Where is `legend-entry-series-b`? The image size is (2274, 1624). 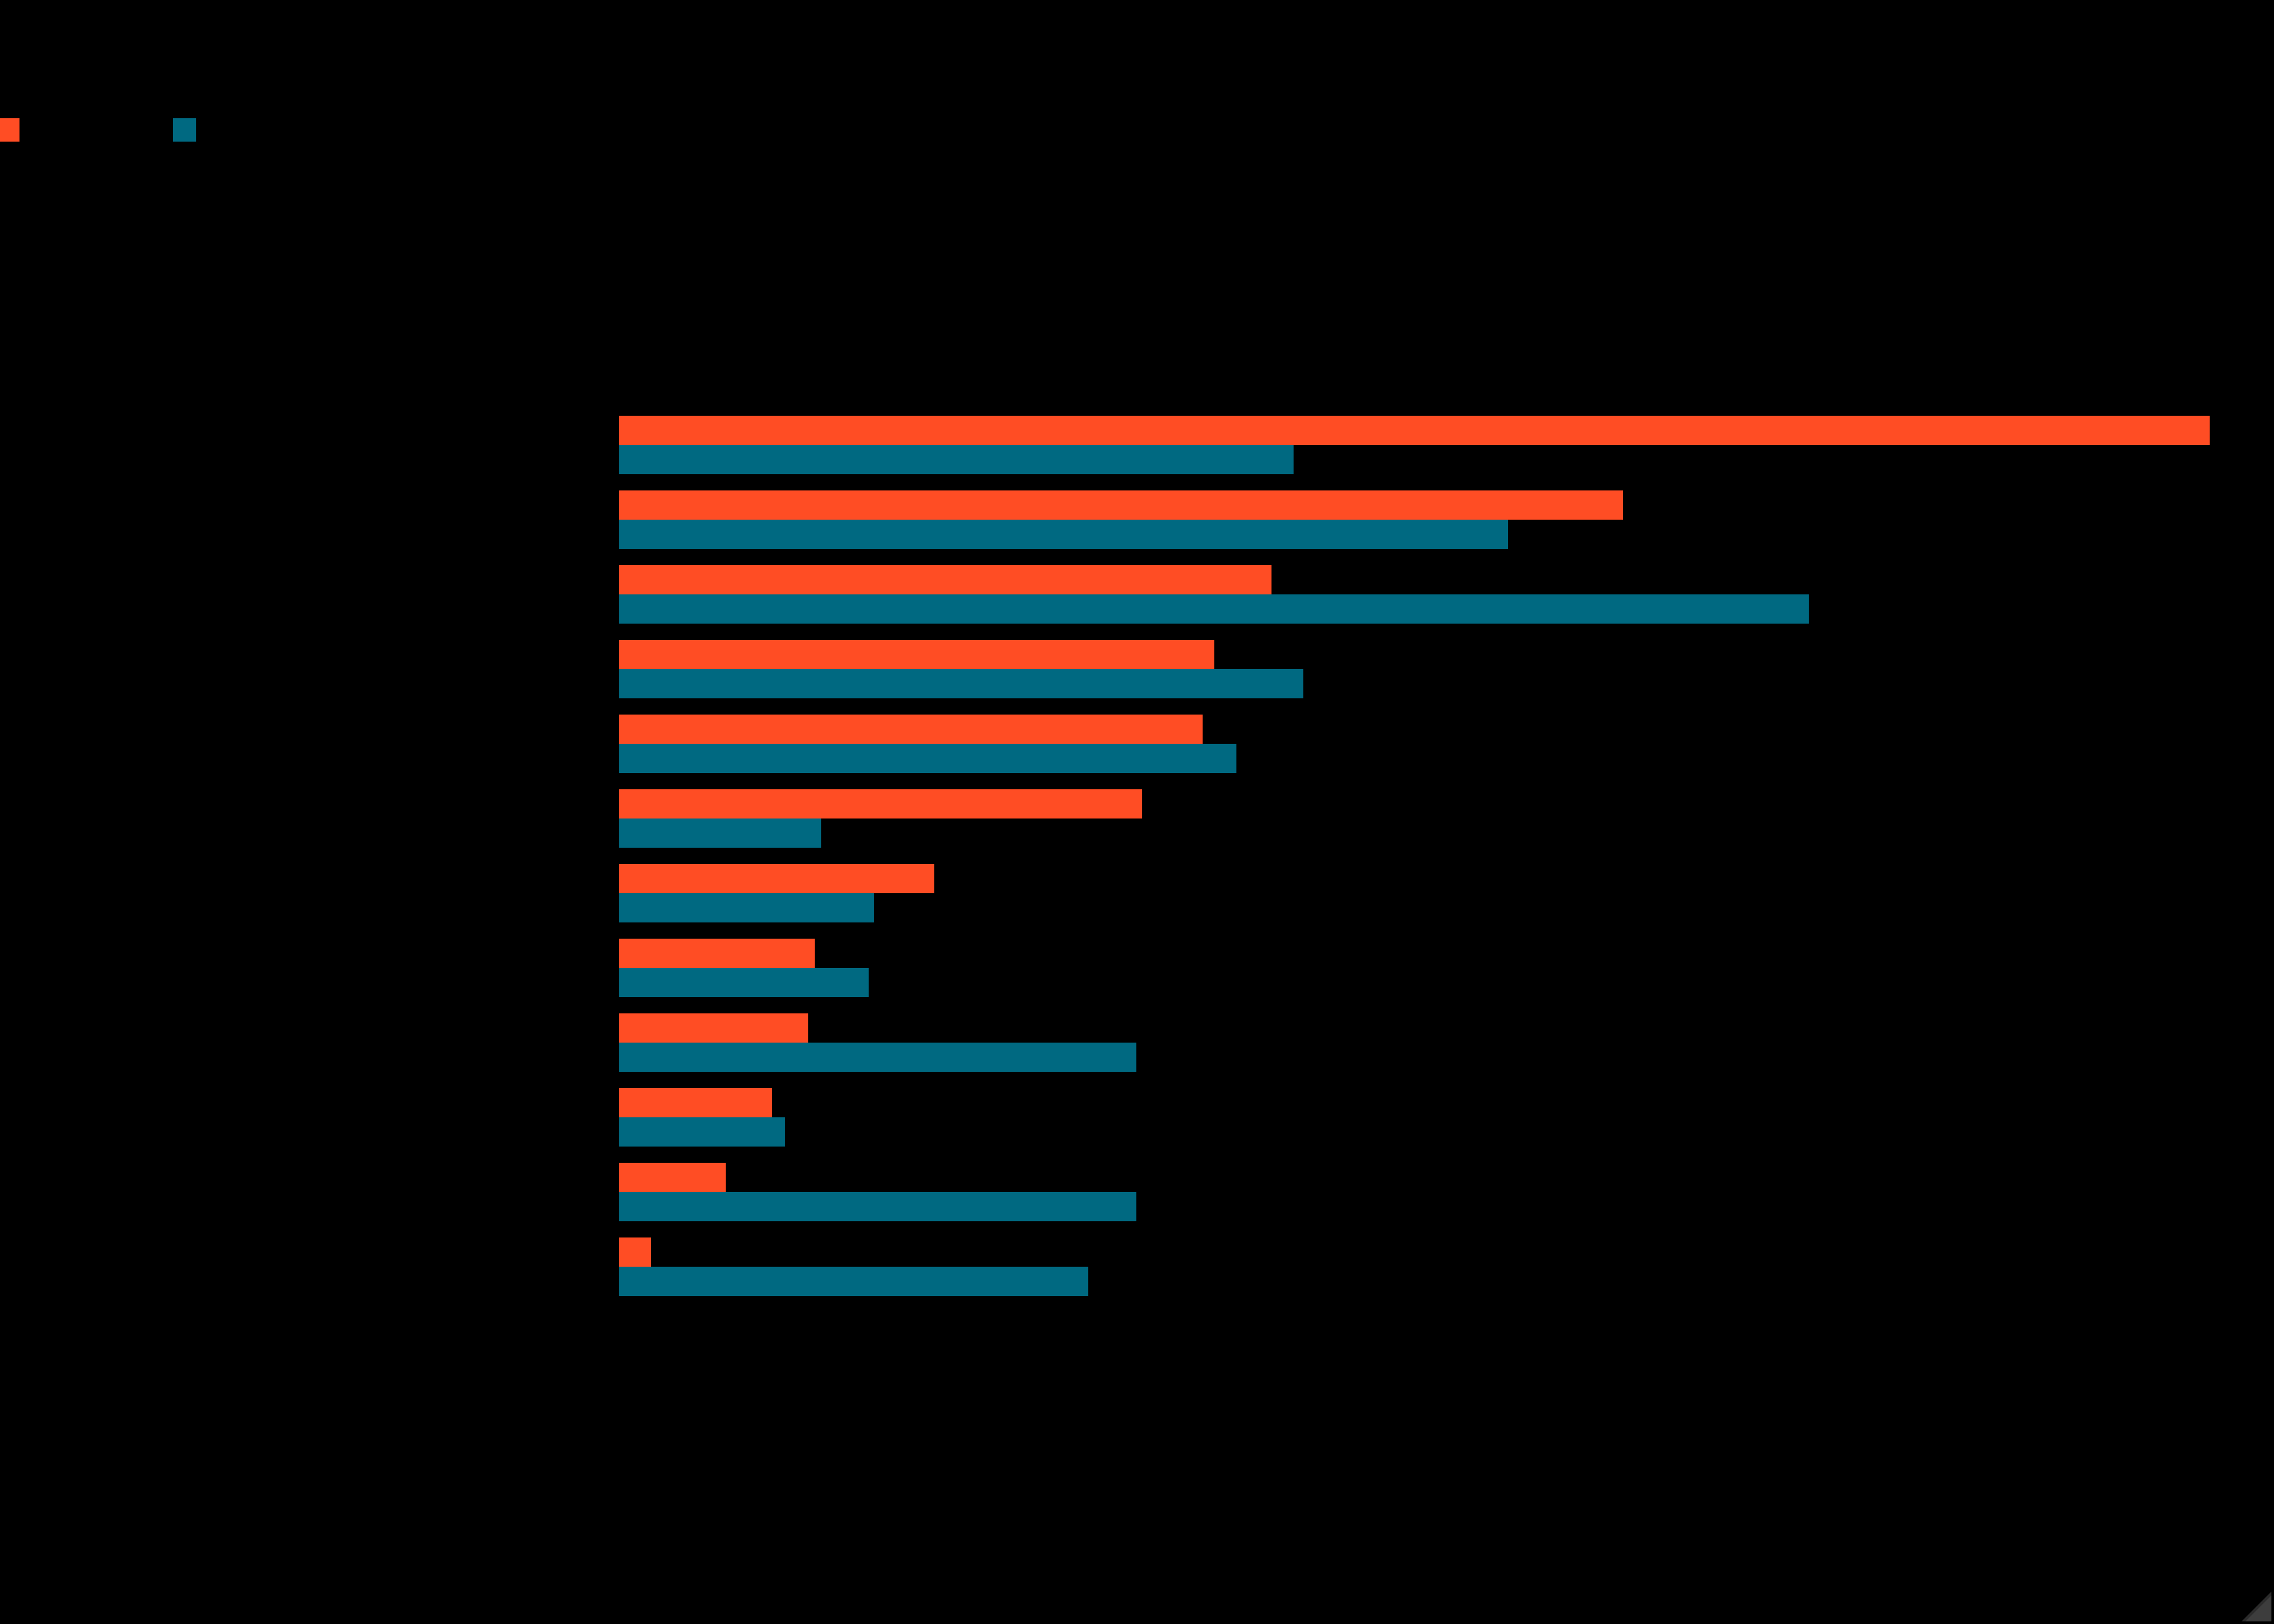 legend-entry-series-b is located at coordinates (190, 130).